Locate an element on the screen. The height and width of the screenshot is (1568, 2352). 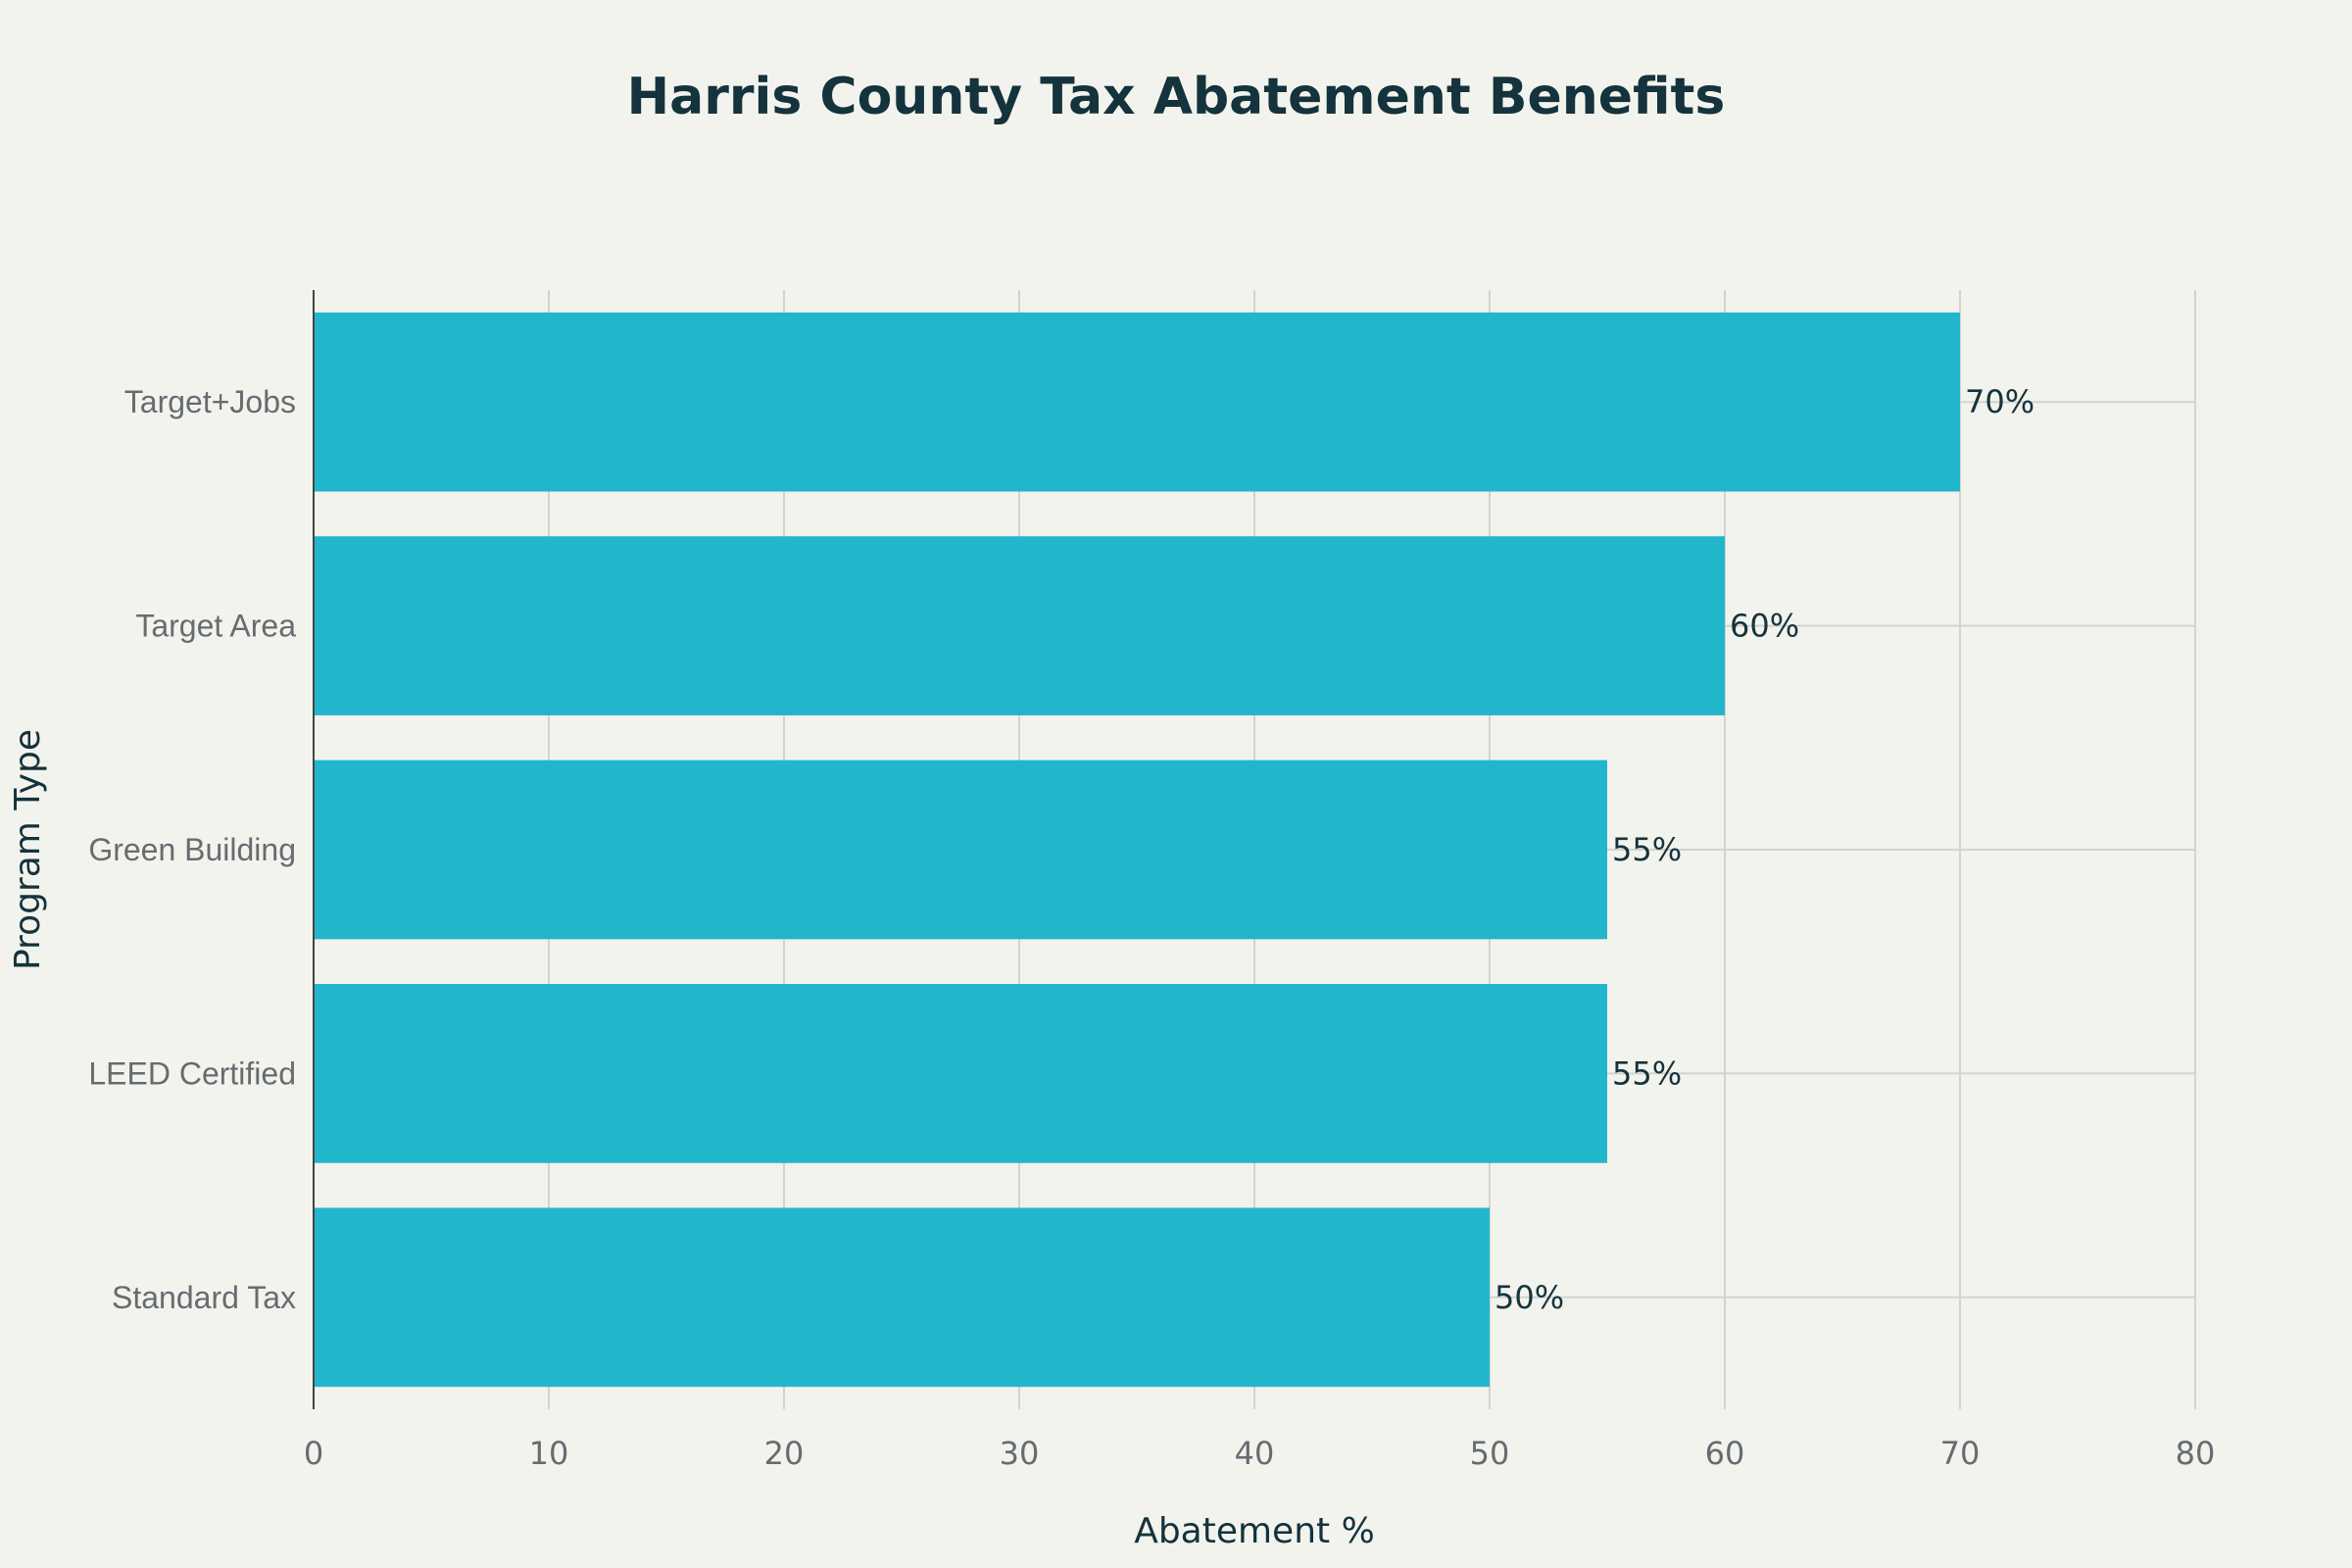
x-tick-label: 0 is located at coordinates (313, 1453).